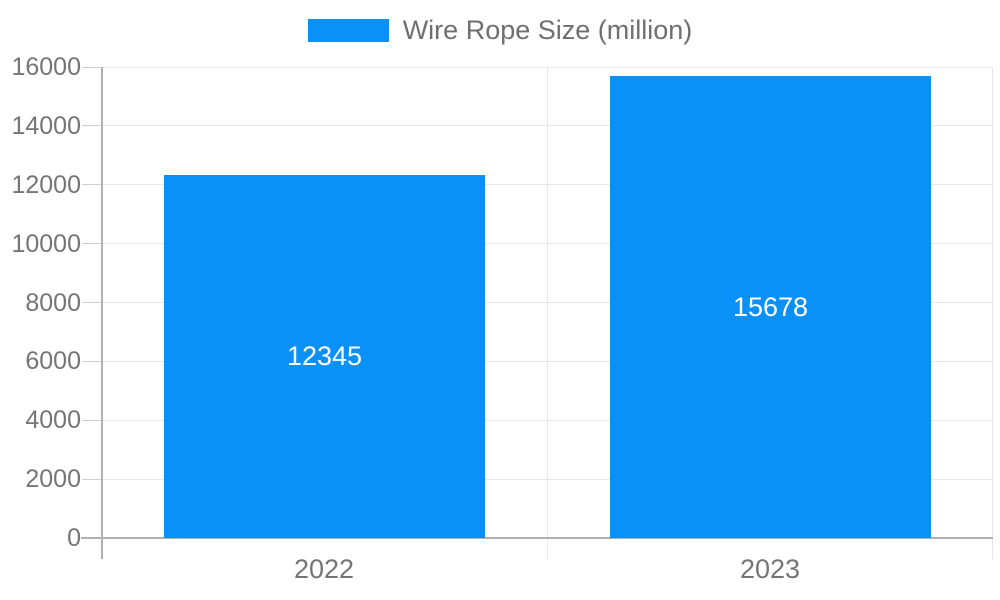  What do you see at coordinates (53, 479) in the screenshot?
I see `y-axis-tick-label: 2000` at bounding box center [53, 479].